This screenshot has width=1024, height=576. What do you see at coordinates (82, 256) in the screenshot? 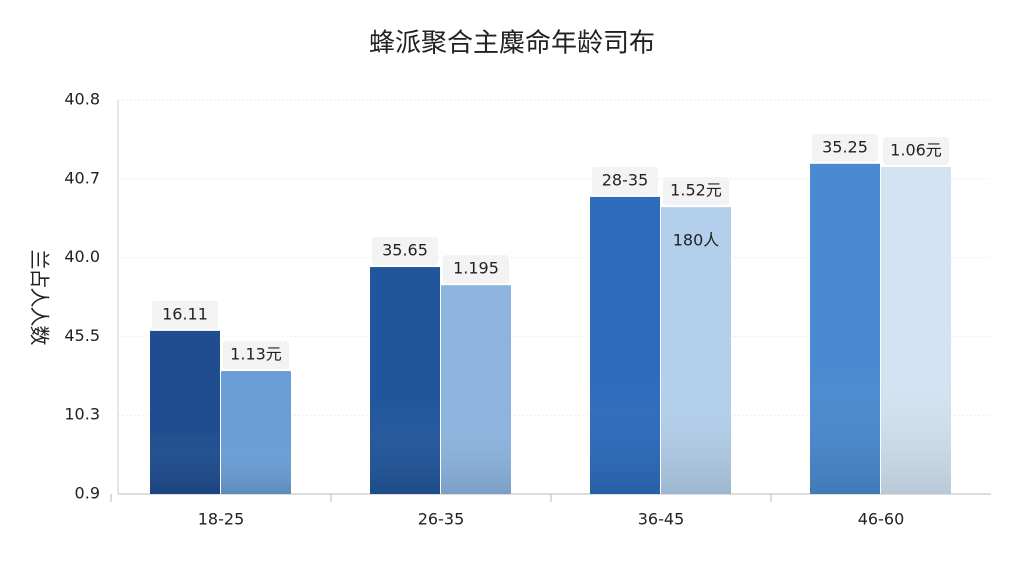
I see `y-tick-label: 40.0` at bounding box center [82, 256].